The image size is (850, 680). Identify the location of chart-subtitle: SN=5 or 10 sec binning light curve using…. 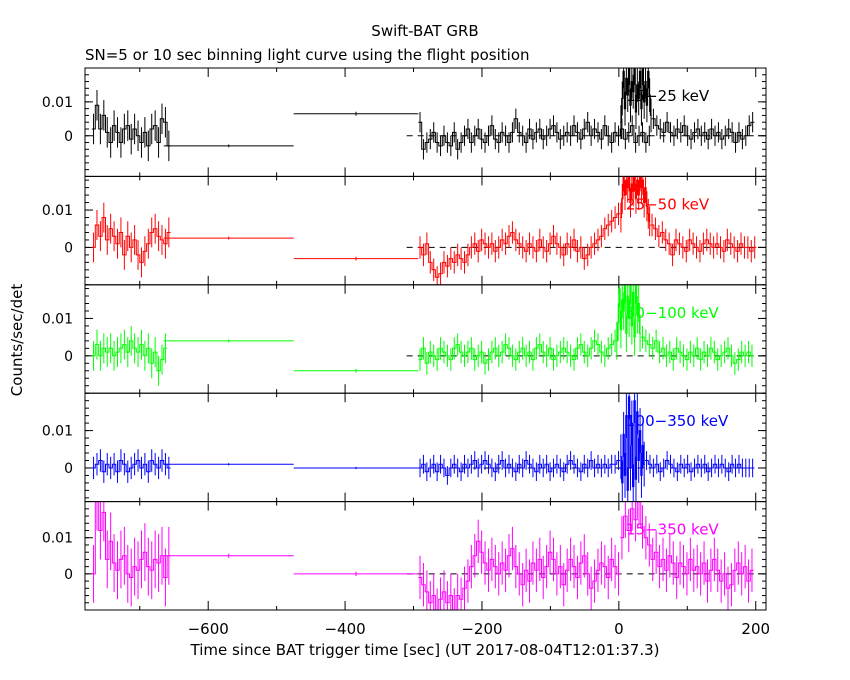
(307, 55).